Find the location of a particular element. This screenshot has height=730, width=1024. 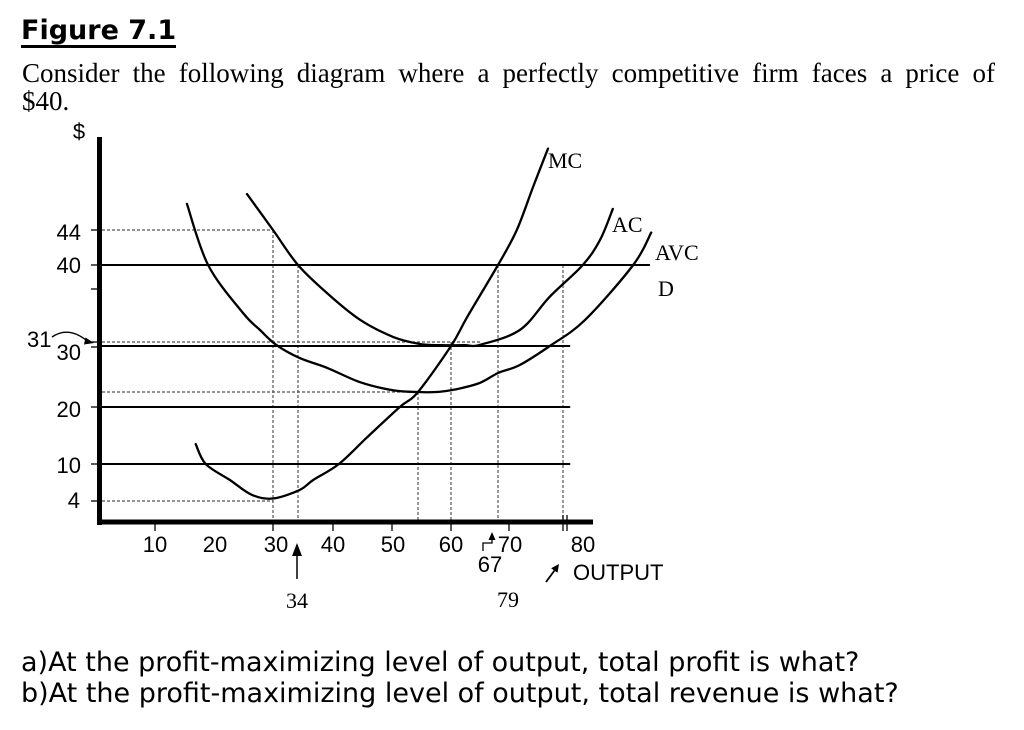

arrow-up-icon is located at coordinates (297, 561).